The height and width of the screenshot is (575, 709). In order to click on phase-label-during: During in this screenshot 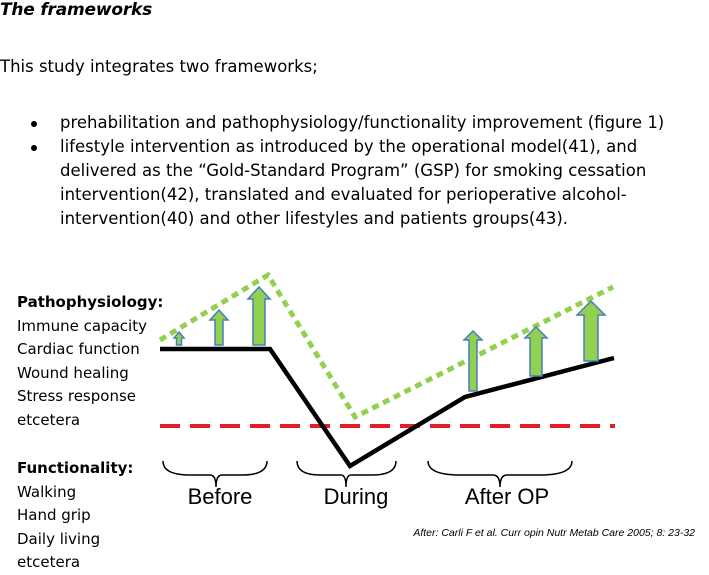, I will do `click(356, 496)`.